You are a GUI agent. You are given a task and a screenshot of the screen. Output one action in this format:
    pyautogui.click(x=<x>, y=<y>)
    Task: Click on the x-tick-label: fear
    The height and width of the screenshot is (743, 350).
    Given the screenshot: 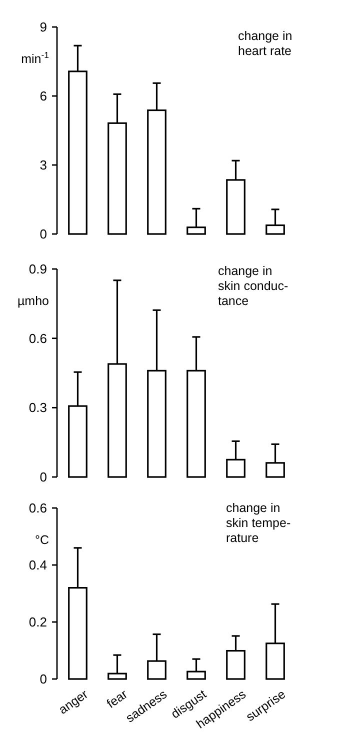 What is the action you would take?
    pyautogui.click(x=117, y=699)
    